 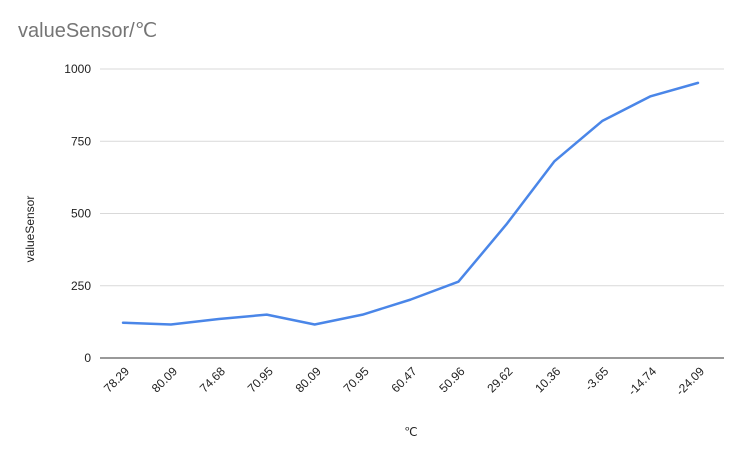 What do you see at coordinates (642, 381) in the screenshot?
I see `x-tick-label: -14.74` at bounding box center [642, 381].